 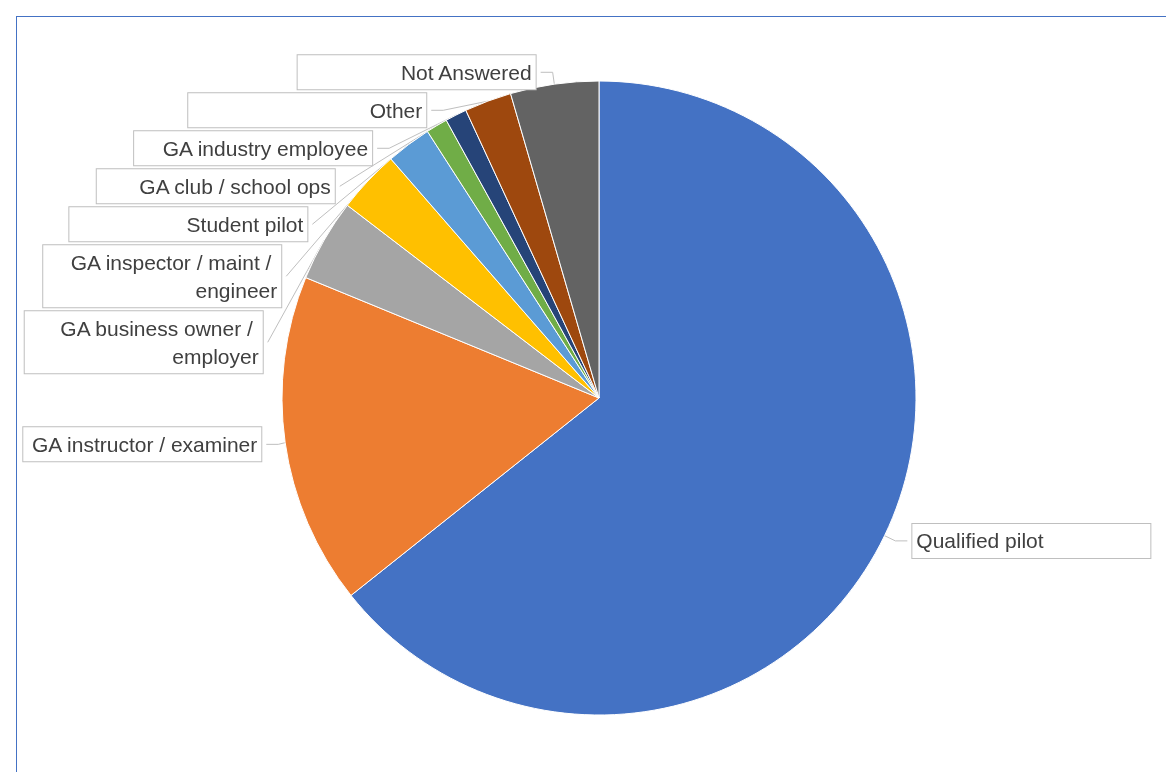 What do you see at coordinates (265, 148) in the screenshot?
I see `slice-label: GA industry employee` at bounding box center [265, 148].